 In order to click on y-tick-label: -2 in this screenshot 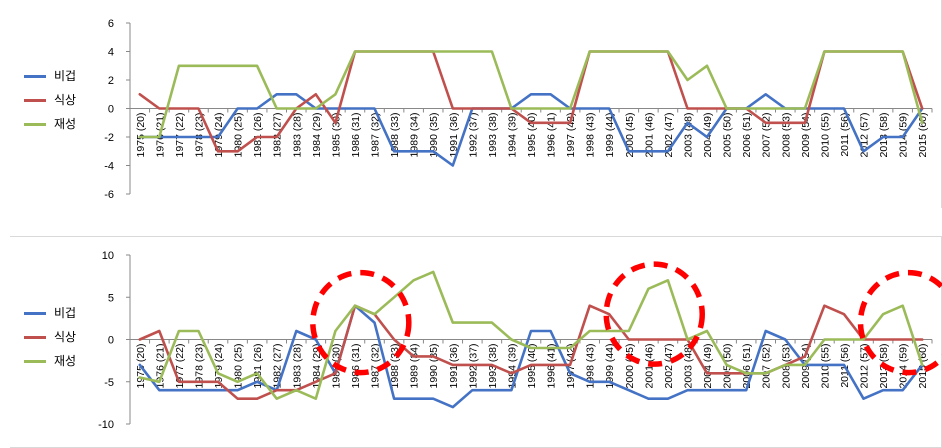, I will do `click(109, 138)`.